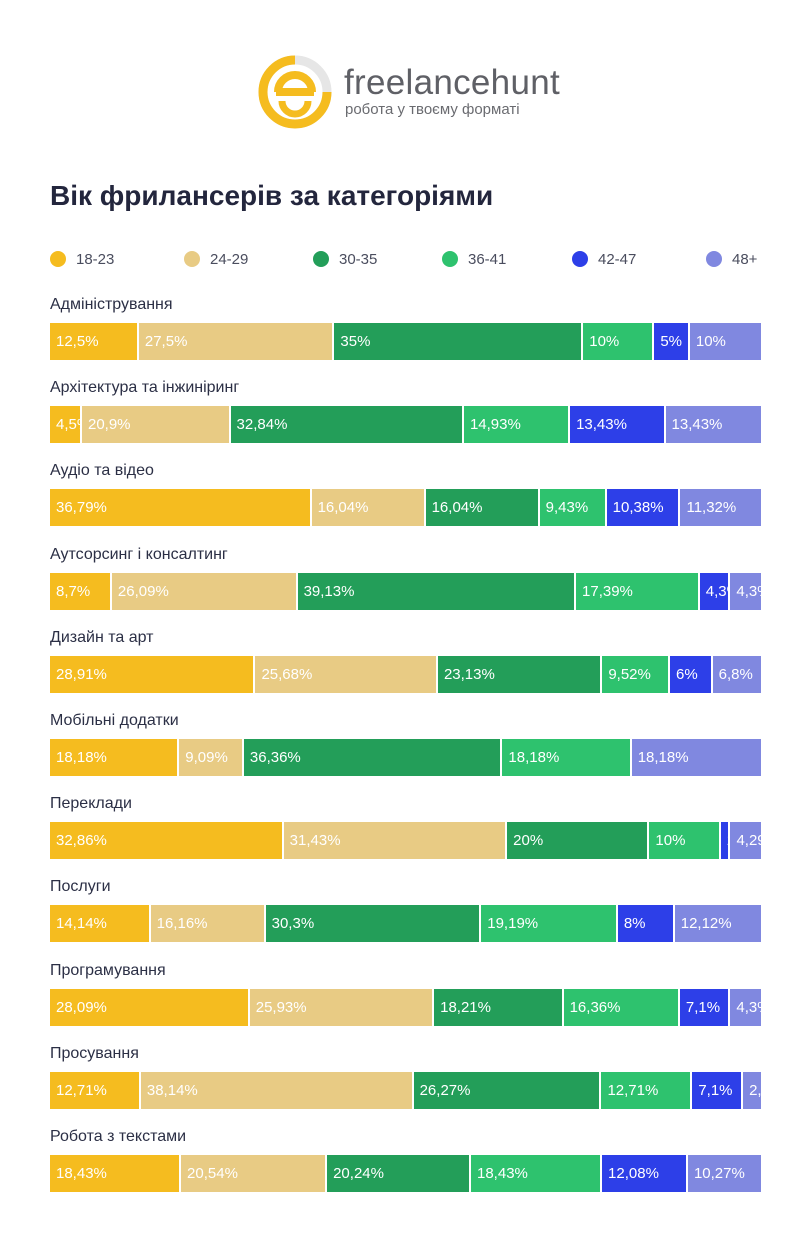 This screenshot has width=810, height=1238. I want to click on category-label: Програмування, so click(108, 970).